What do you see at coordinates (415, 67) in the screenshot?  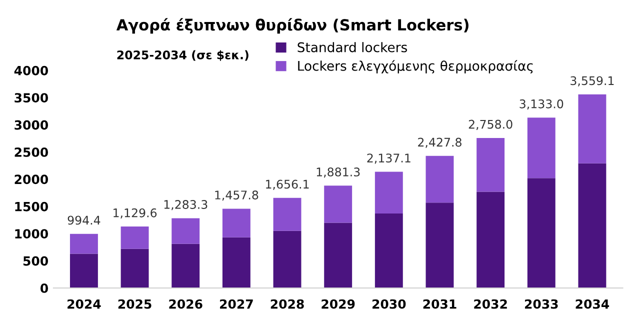 I see `legend-label: Lockers ελεγχόμενης θερμοκρασίας` at bounding box center [415, 67].